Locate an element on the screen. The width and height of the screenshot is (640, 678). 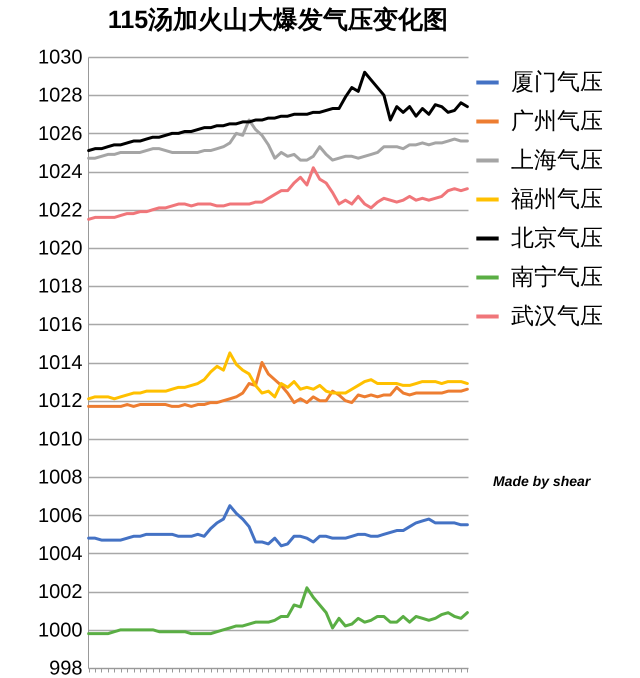
text: Made by shear is located at coordinates (542, 481).